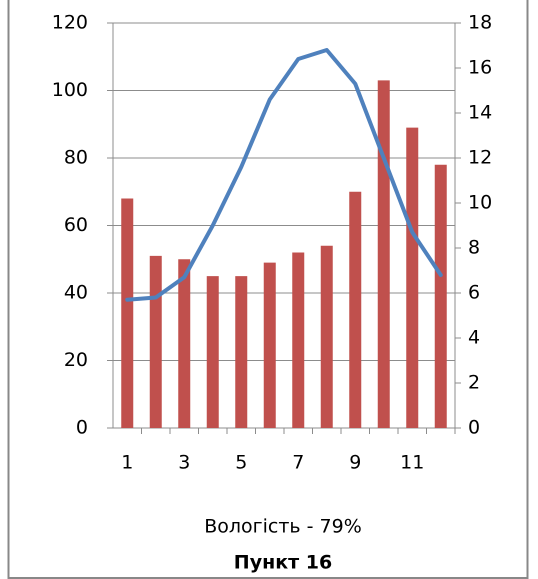  What do you see at coordinates (127, 463) in the screenshot?
I see `x-tick-label: 1` at bounding box center [127, 463].